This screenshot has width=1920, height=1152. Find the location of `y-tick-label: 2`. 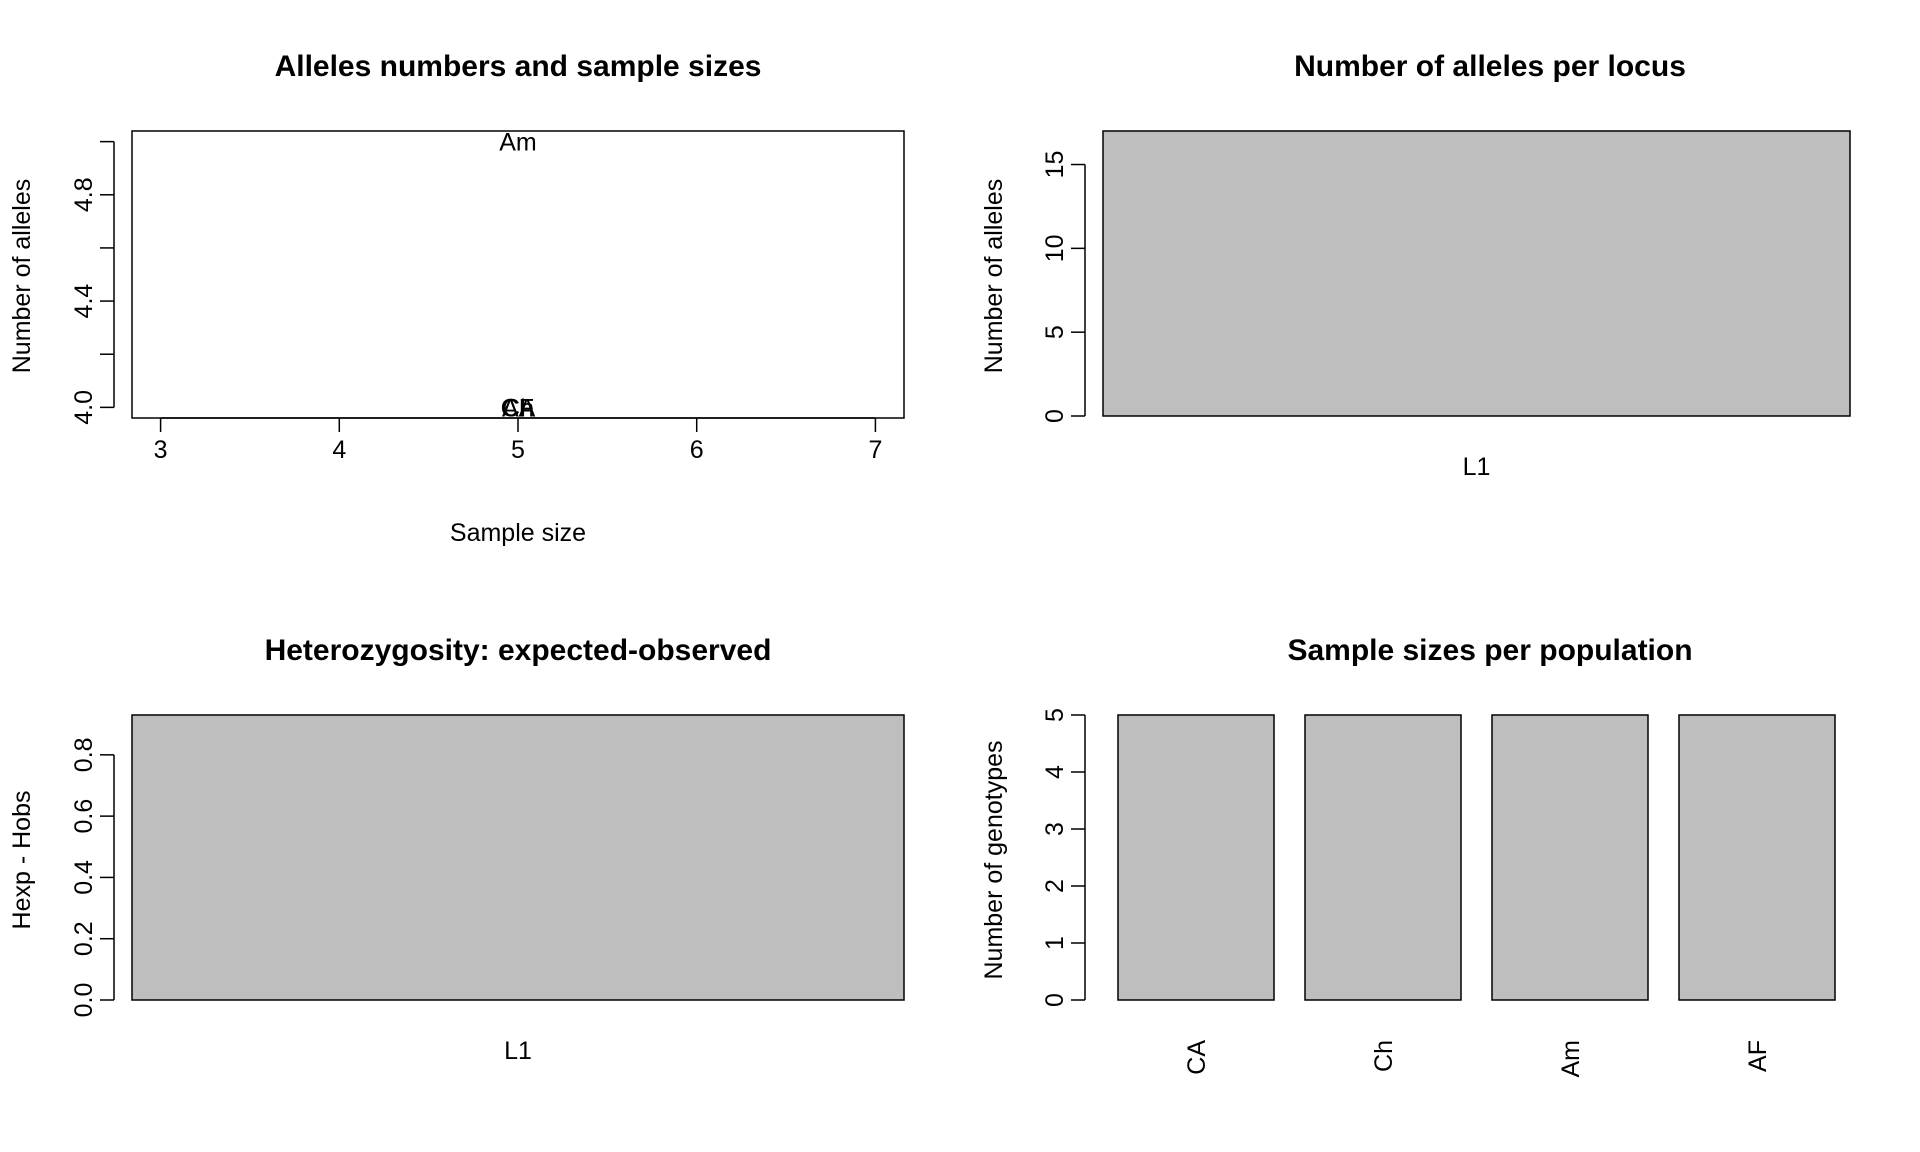

y-tick-label: 2 is located at coordinates (1055, 886).